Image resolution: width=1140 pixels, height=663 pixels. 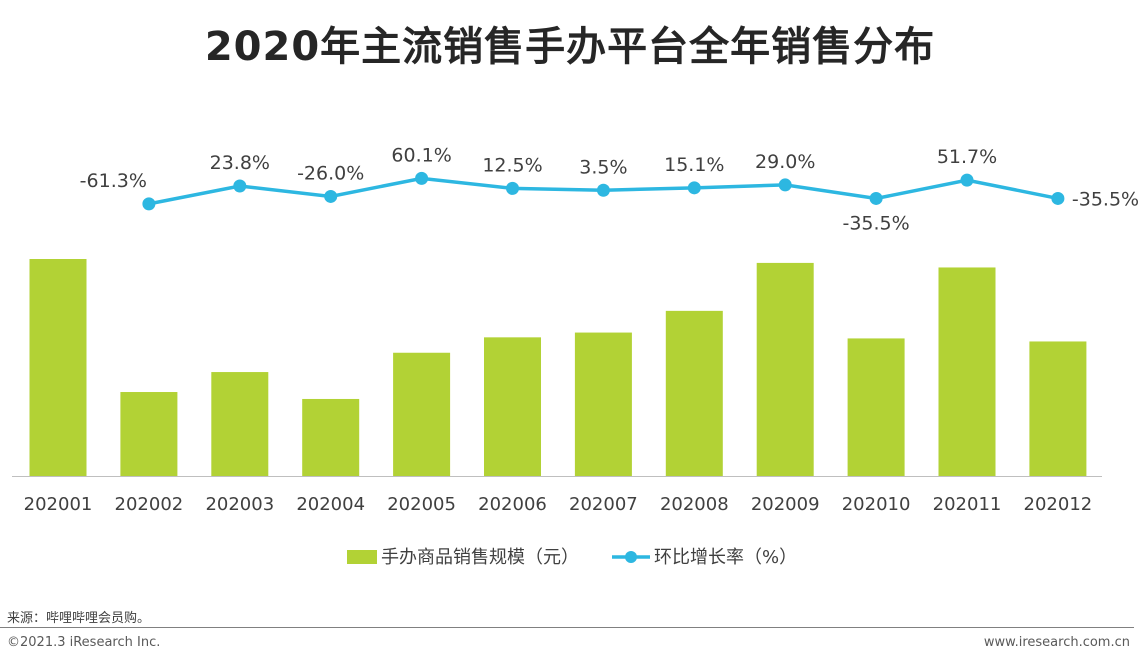 What do you see at coordinates (113, 181) in the screenshot?
I see `growth-data-label: -61.3%` at bounding box center [113, 181].